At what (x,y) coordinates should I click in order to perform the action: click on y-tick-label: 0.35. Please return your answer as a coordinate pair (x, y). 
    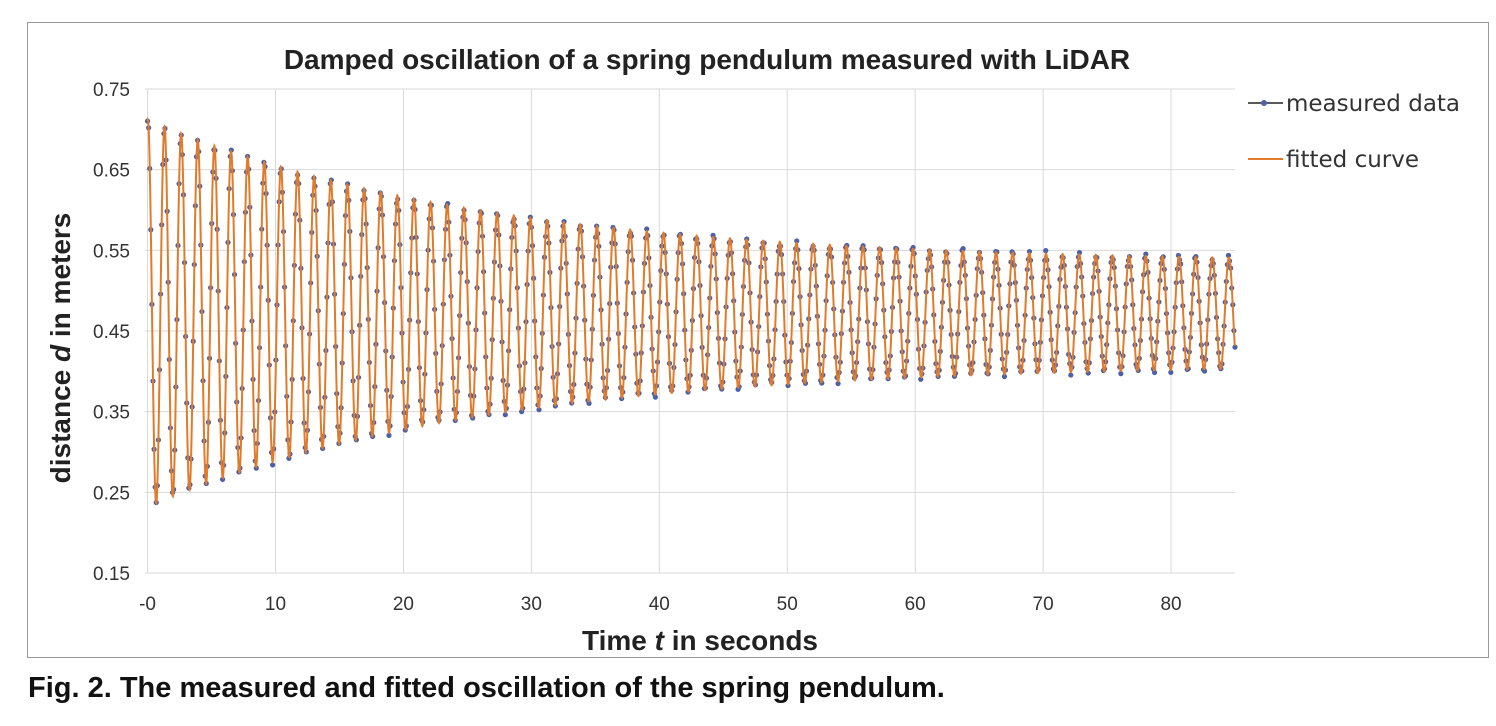
    Looking at the image, I should click on (111, 413).